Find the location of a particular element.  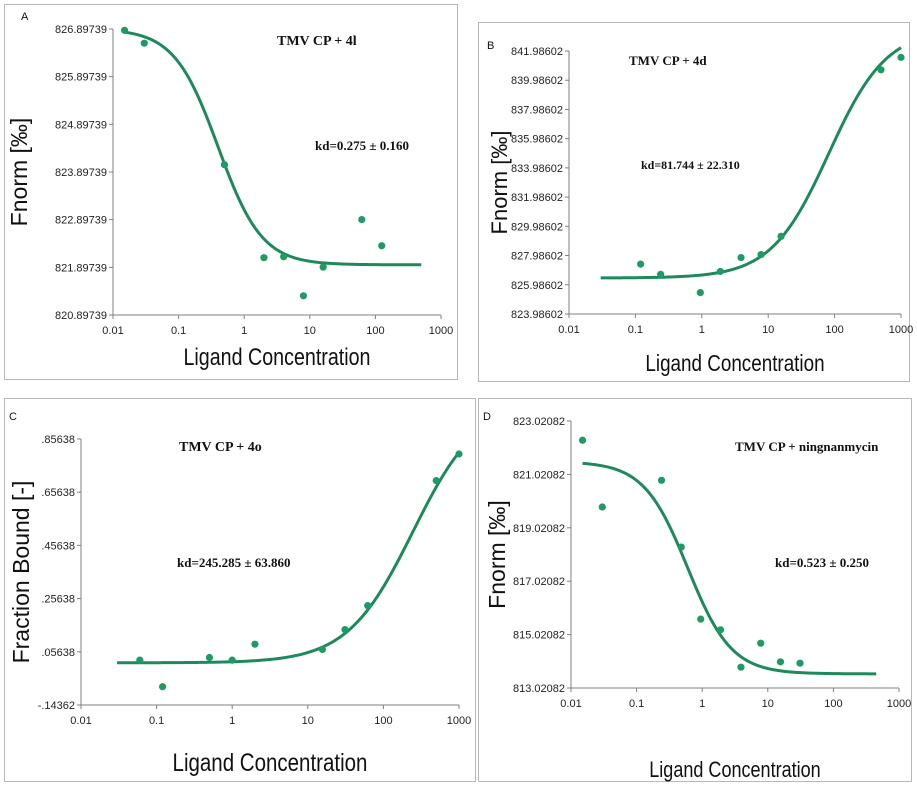

y-tick-label: 829.98602 is located at coordinates (537, 227).